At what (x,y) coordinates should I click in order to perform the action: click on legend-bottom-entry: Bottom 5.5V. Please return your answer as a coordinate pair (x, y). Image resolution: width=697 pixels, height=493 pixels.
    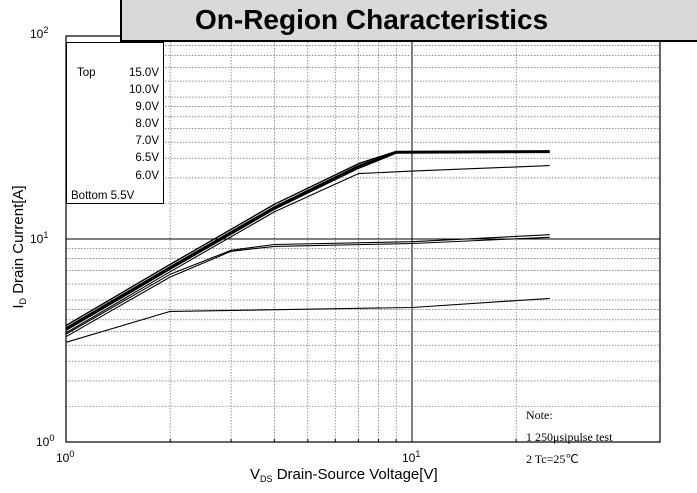
    Looking at the image, I should click on (102, 196).